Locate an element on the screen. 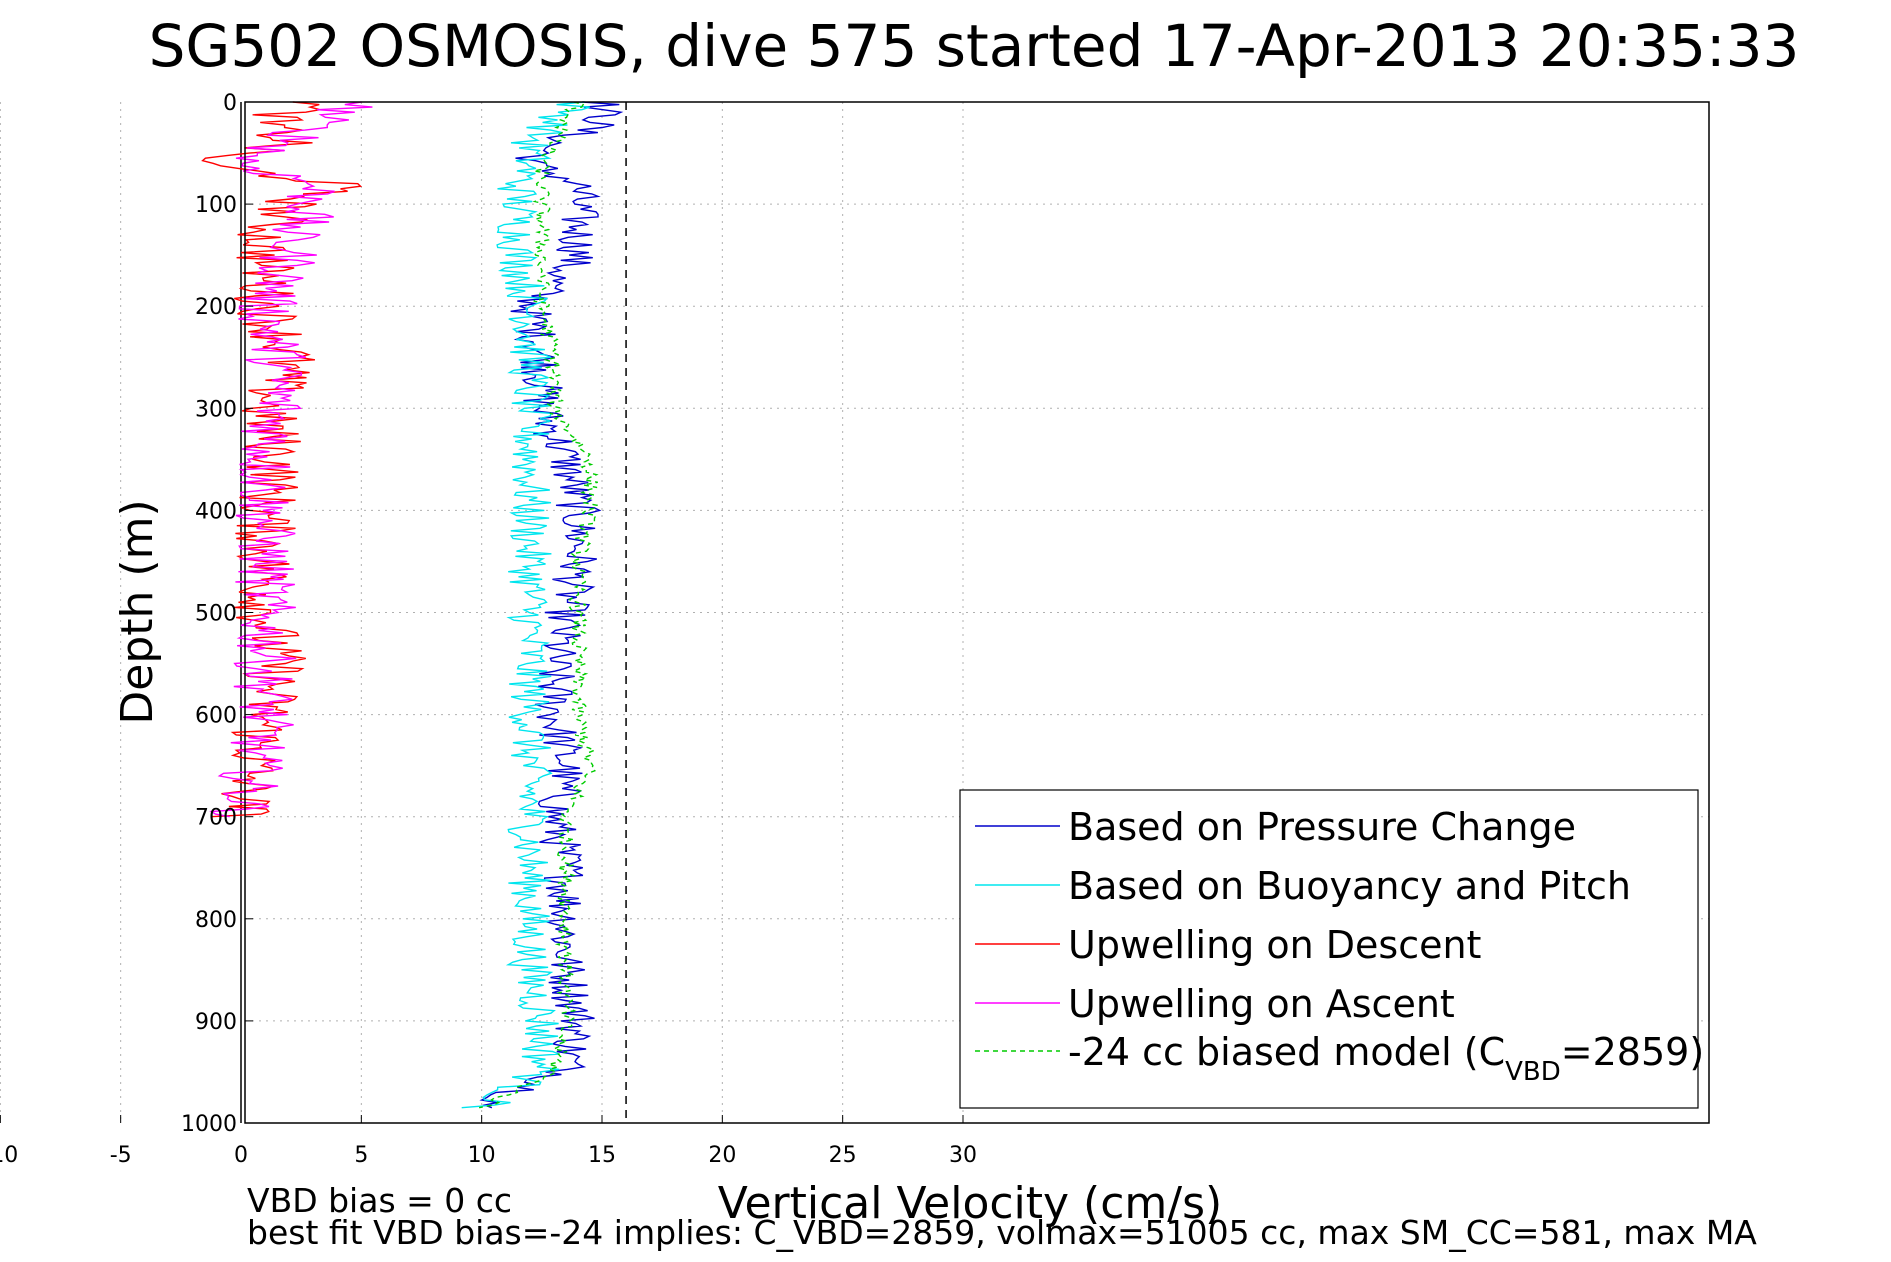 The width and height of the screenshot is (1891, 1262). y-axis-label: Depth (m) is located at coordinates (137, 611).